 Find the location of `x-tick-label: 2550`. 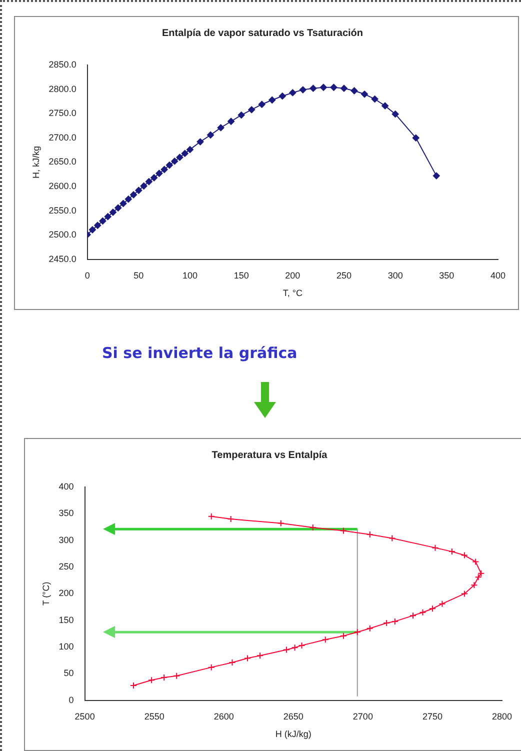

x-tick-label: 2550 is located at coordinates (154, 716).